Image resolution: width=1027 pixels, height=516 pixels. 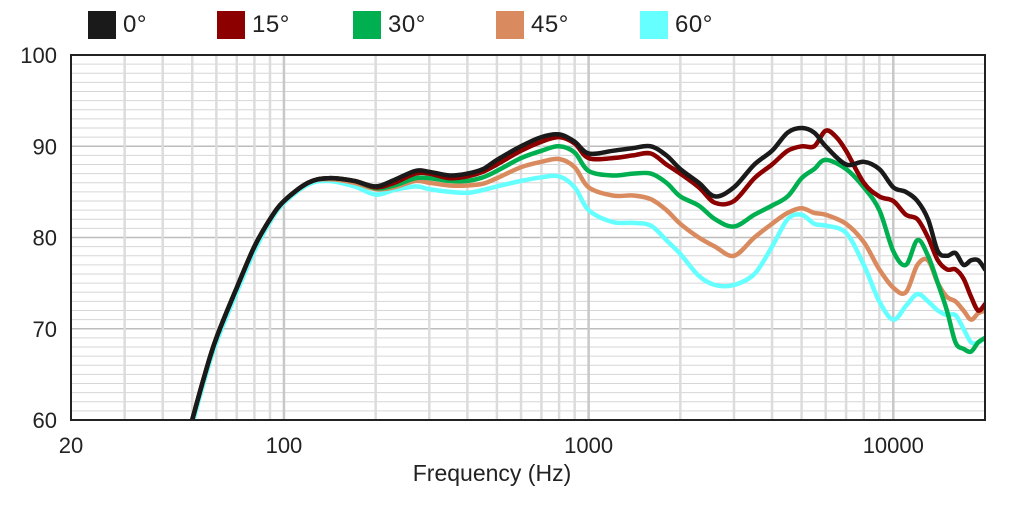 What do you see at coordinates (284, 445) in the screenshot?
I see `x-tick-label: 100` at bounding box center [284, 445].